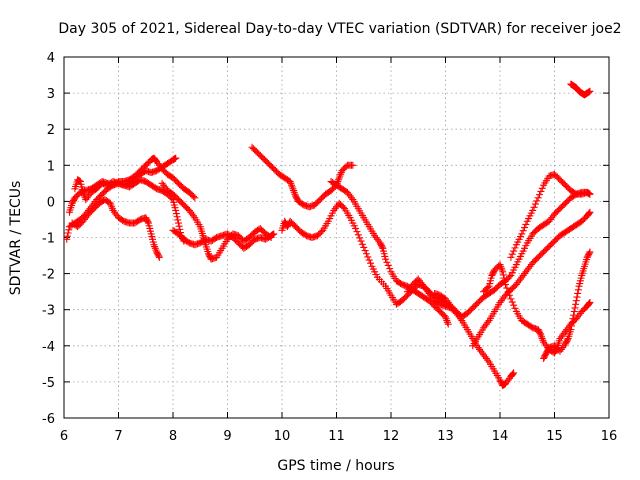 This screenshot has width=640, height=480. What do you see at coordinates (64, 436) in the screenshot?
I see `x-tick-label: 6` at bounding box center [64, 436].